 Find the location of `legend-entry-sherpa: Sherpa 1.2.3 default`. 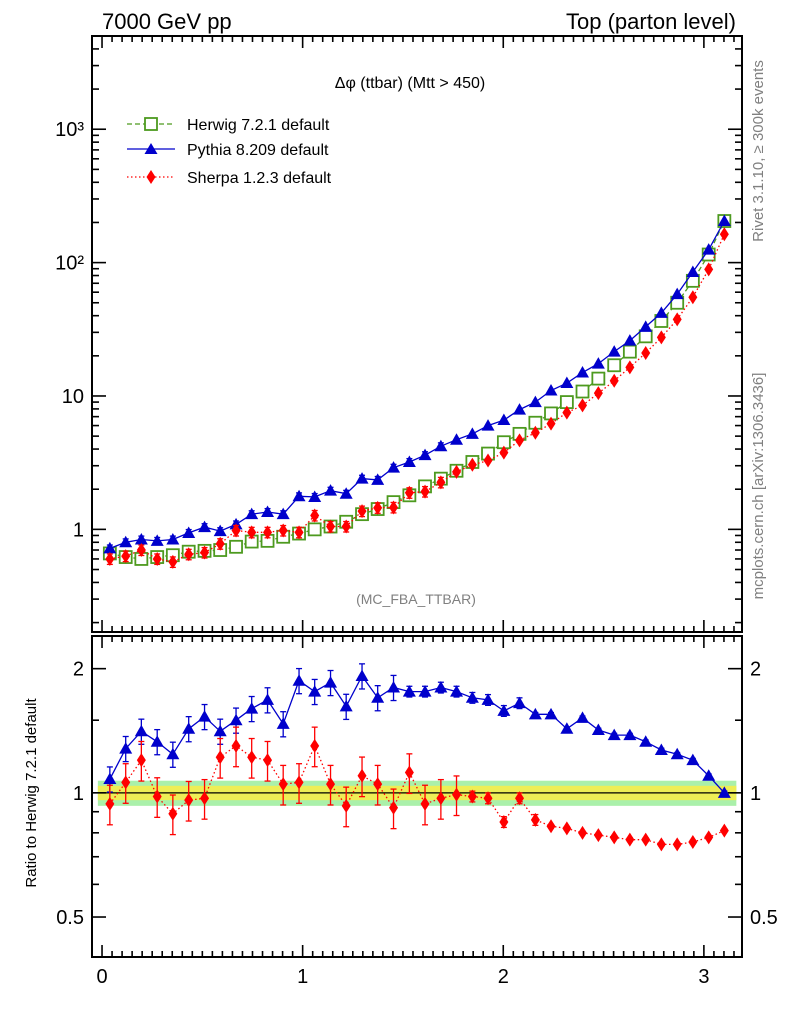

legend-entry-sherpa: Sherpa 1.2.3 default is located at coordinates (229, 178).